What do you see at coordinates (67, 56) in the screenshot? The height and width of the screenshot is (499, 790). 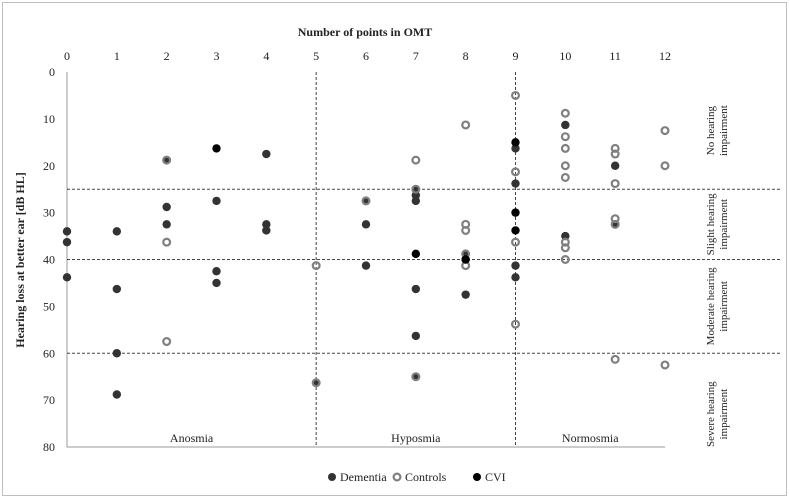 I see `x-tick-label: 0` at bounding box center [67, 56].